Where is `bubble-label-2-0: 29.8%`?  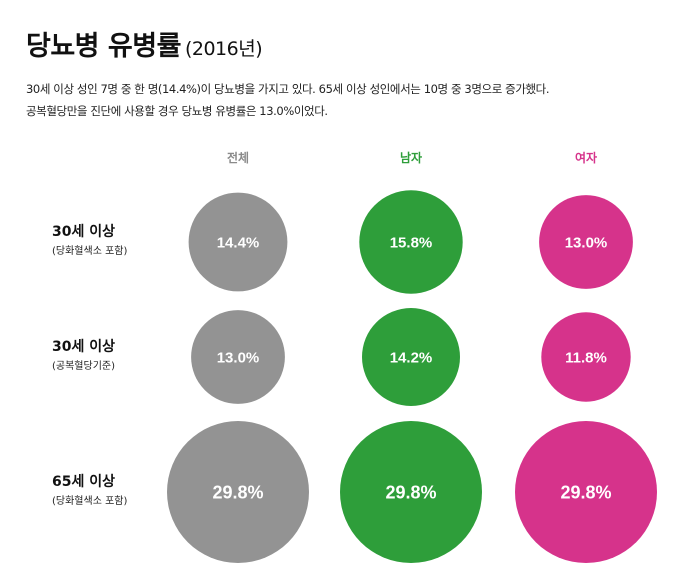
bubble-label-2-0: 29.8% is located at coordinates (237, 492).